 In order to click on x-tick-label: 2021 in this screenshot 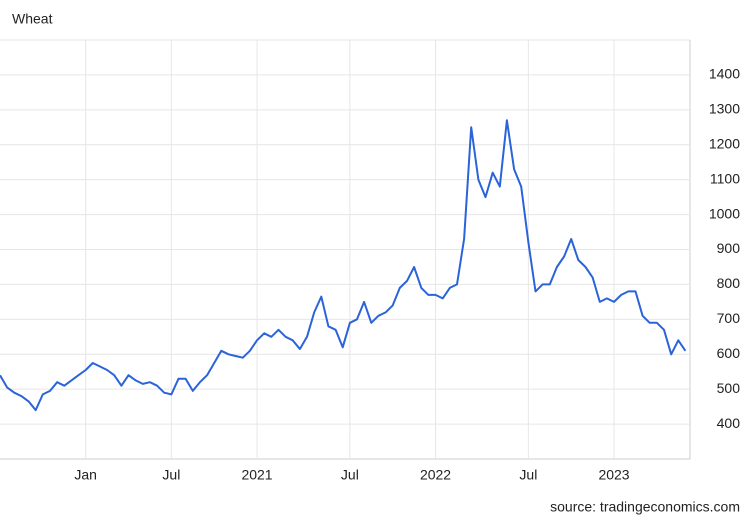, I will do `click(256, 475)`.